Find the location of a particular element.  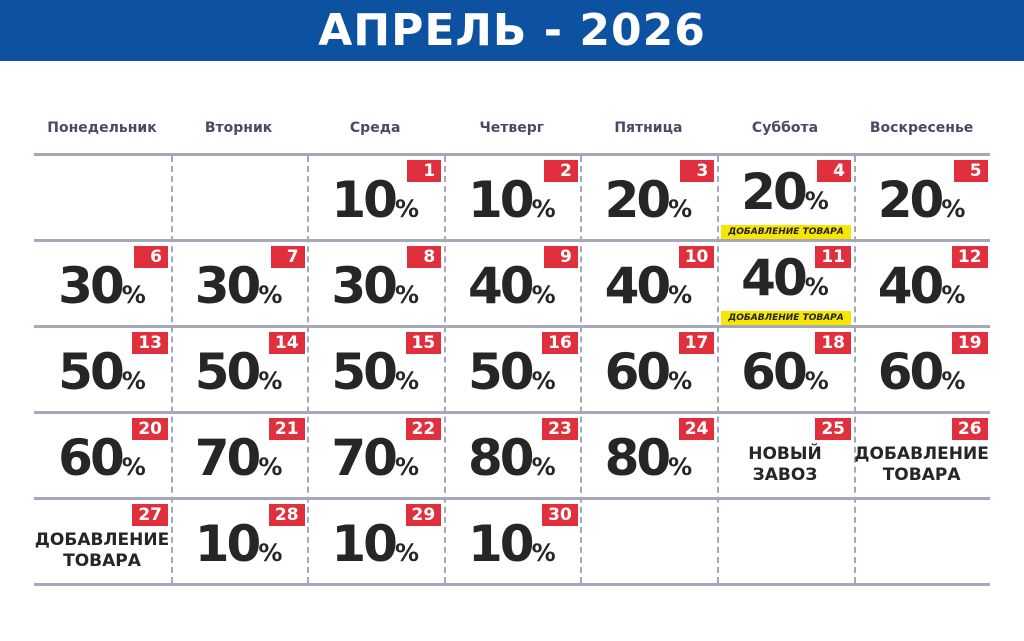

discount-number: 80 is located at coordinates (501, 458).